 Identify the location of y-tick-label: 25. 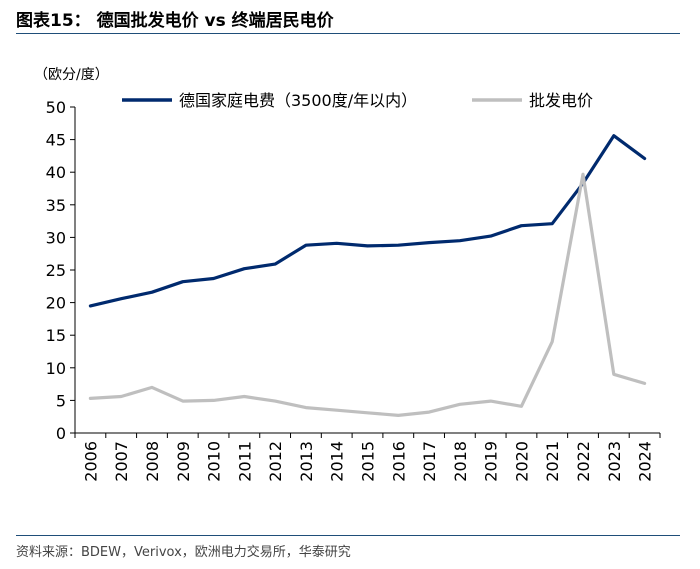
(56, 270).